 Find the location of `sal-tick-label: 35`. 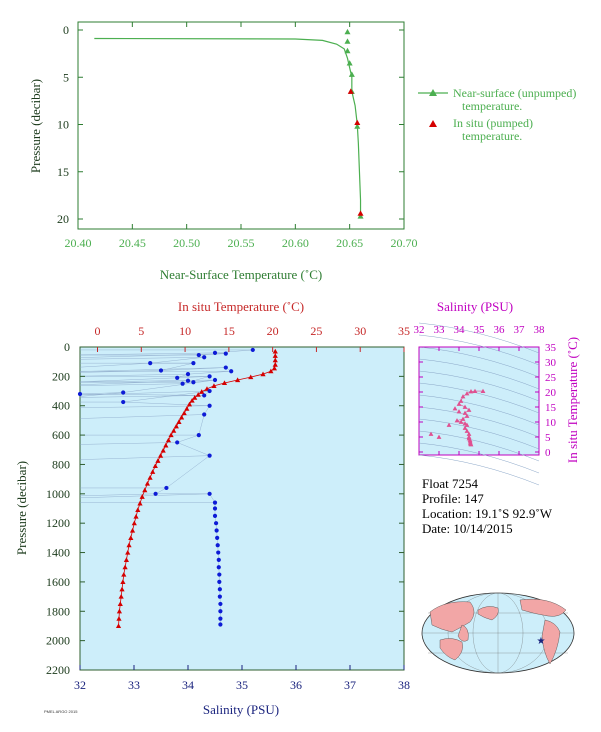

sal-tick-label: 35 is located at coordinates (242, 685).